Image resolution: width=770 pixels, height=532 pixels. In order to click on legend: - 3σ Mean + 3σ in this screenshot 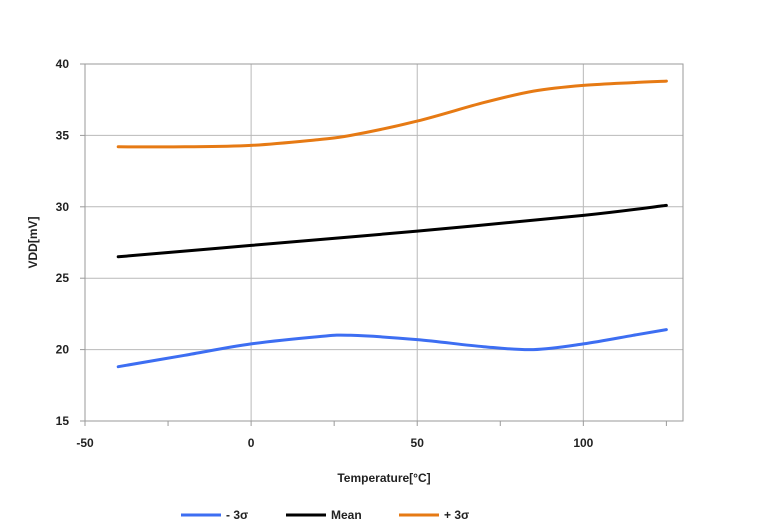, I will do `click(325, 515)`.